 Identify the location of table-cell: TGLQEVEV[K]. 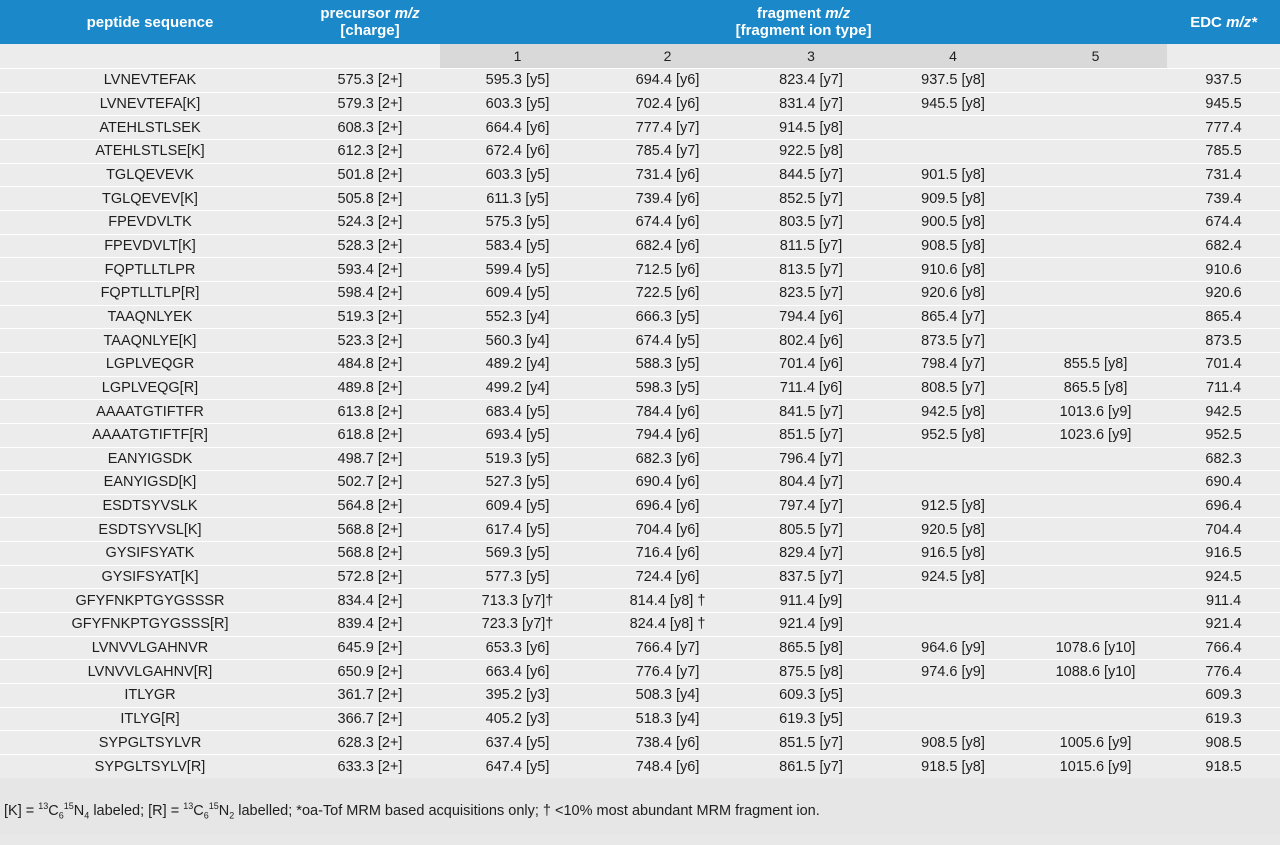
(150, 198).